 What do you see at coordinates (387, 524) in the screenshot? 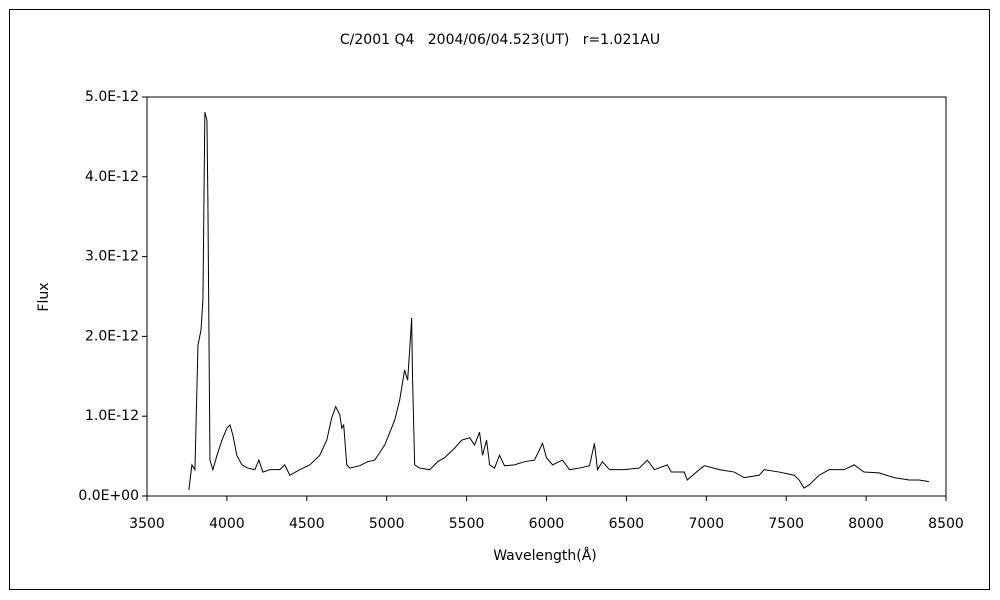
I see `x-tick-label: 5000` at bounding box center [387, 524].